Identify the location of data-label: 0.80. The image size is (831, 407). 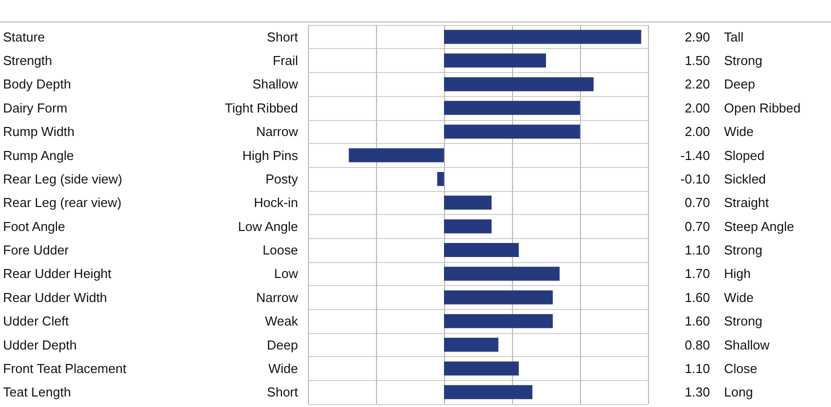
(697, 344).